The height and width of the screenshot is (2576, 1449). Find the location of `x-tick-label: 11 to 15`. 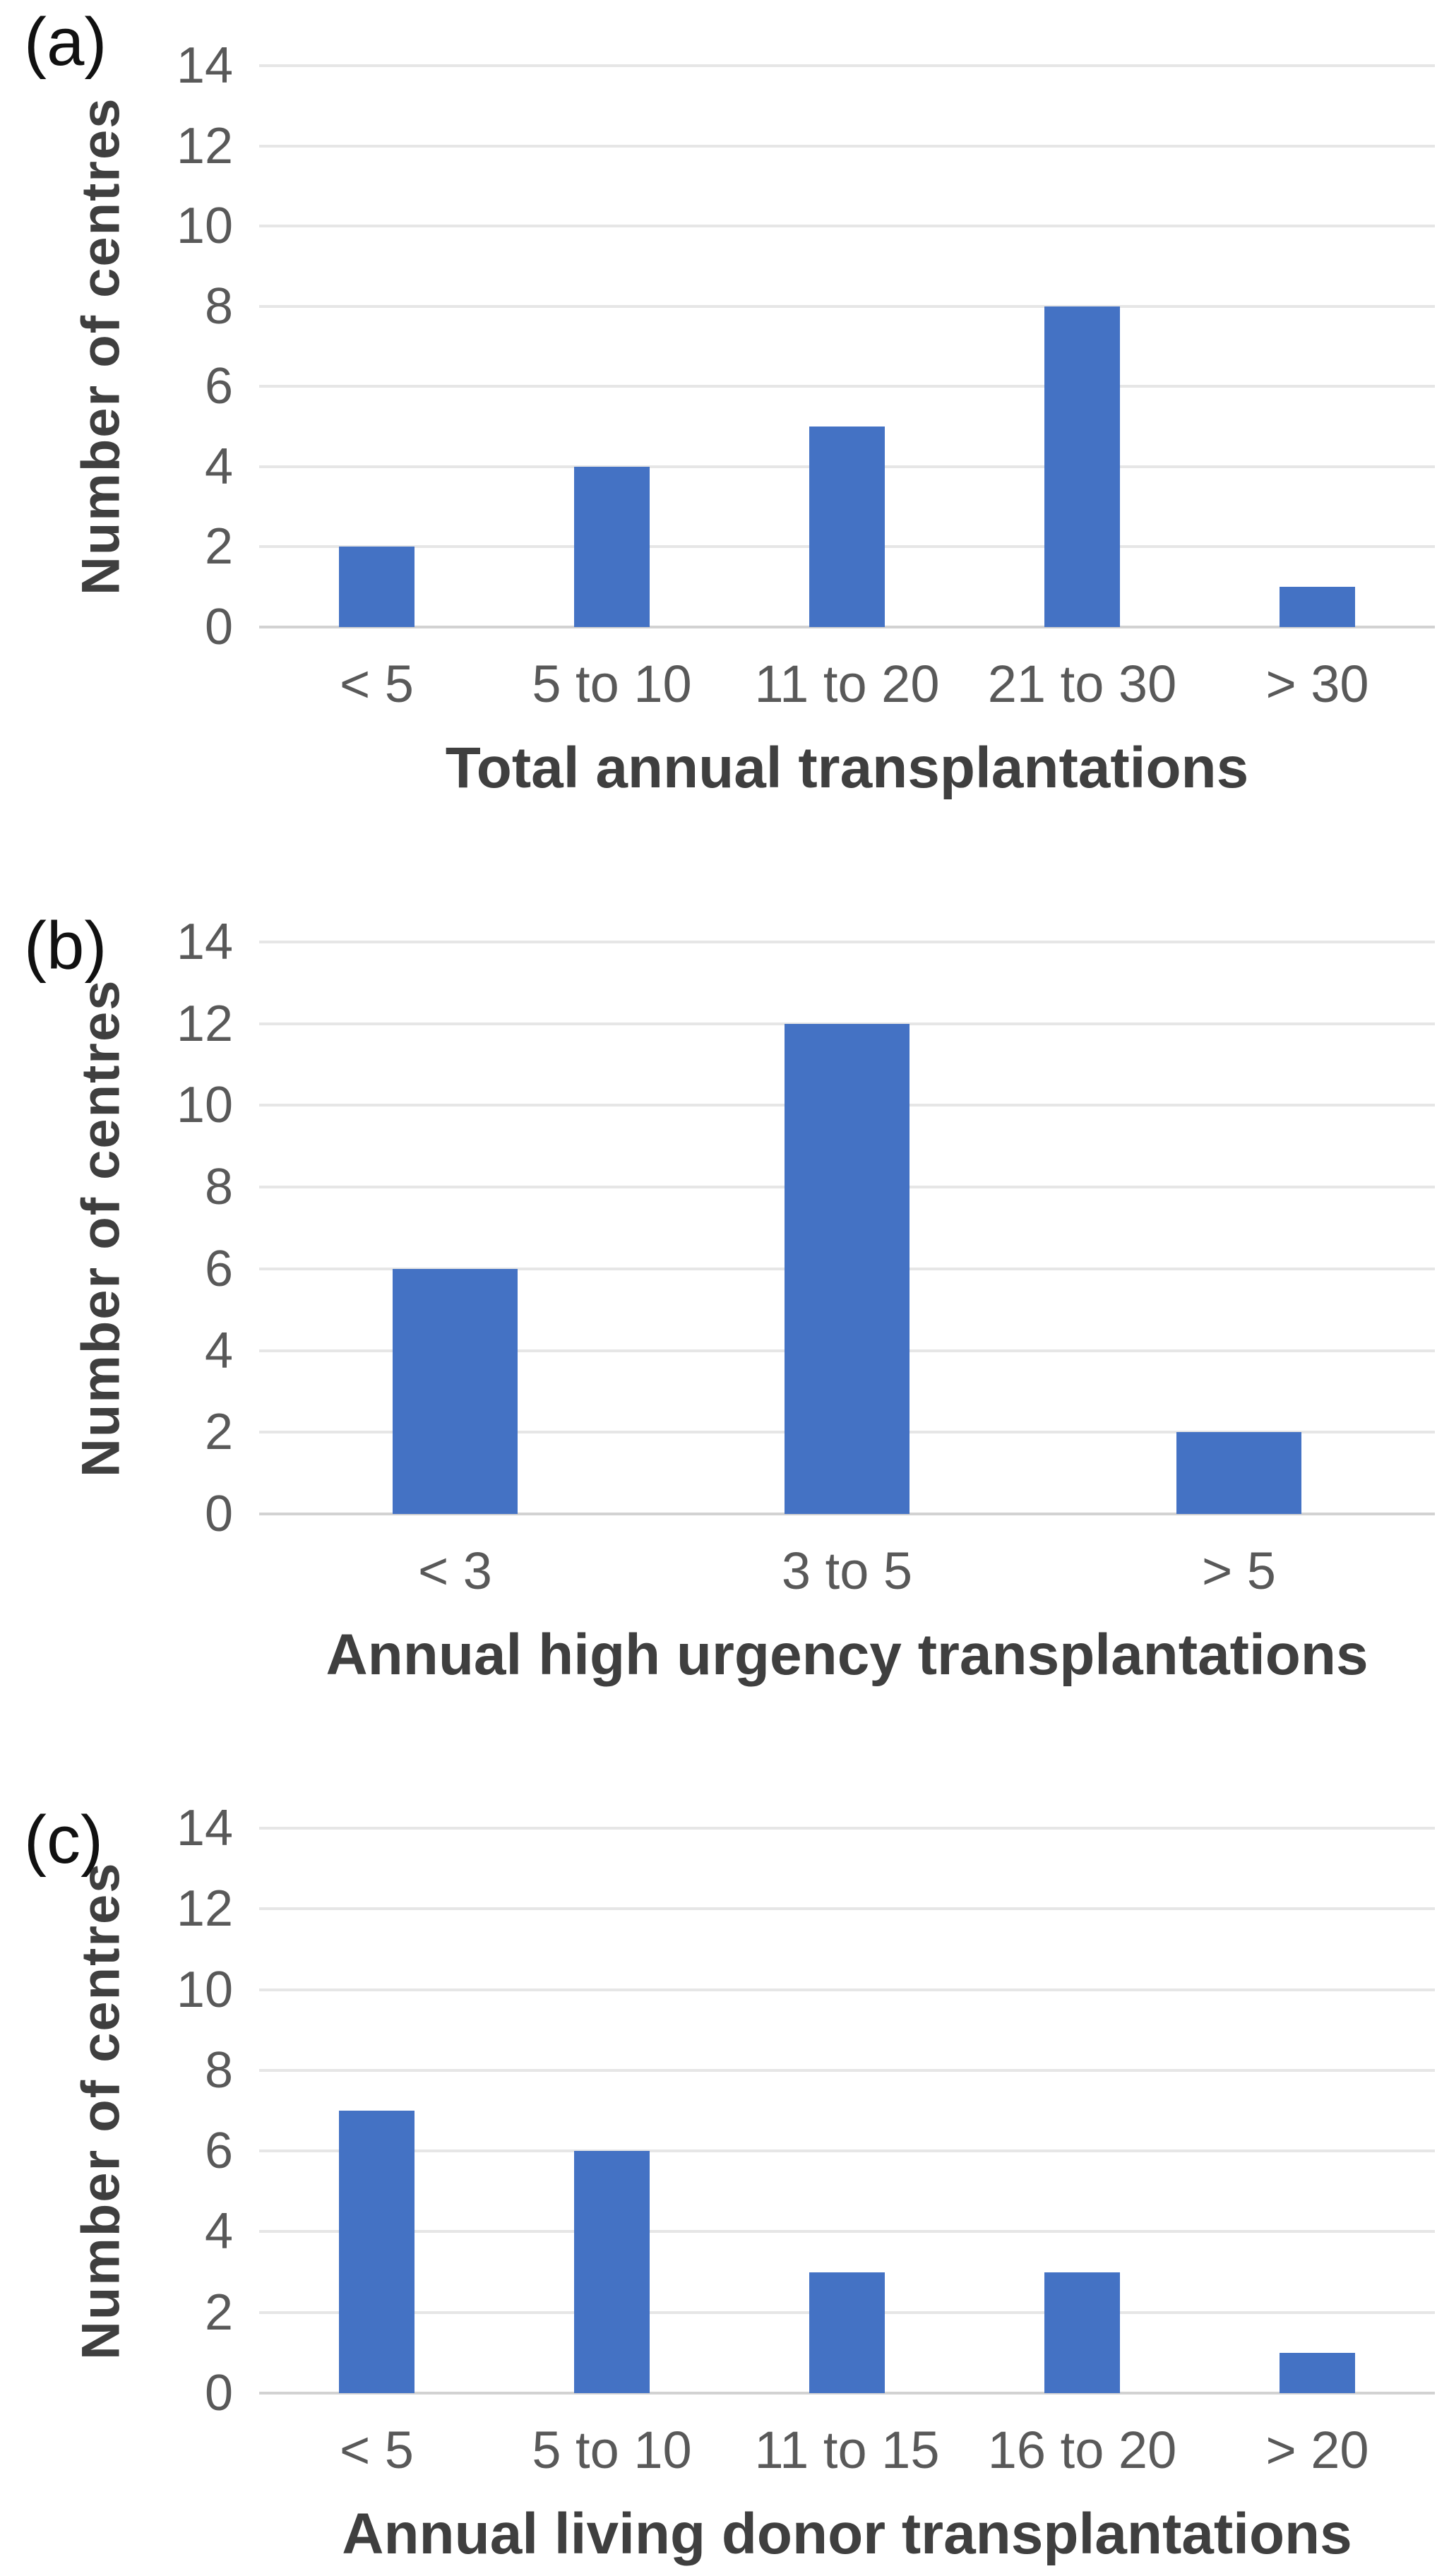

x-tick-label: 11 to 15 is located at coordinates (847, 2450).